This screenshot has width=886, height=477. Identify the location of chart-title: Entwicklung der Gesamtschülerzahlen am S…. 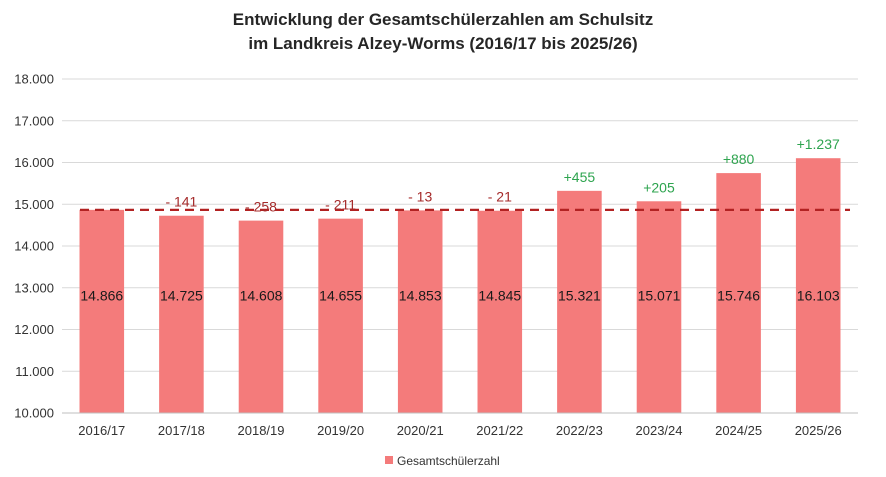
(443, 32).